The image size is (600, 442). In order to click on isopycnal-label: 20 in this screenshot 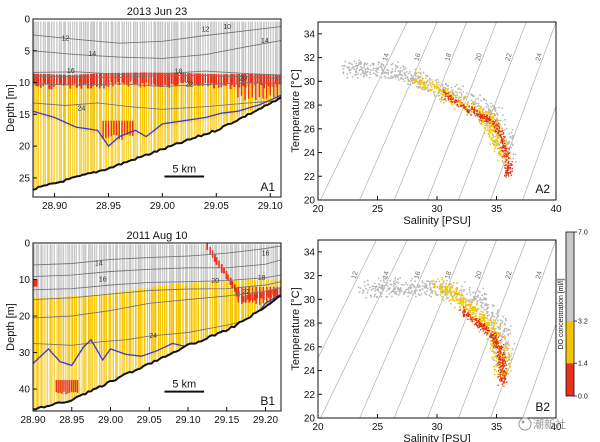, I will do `click(479, 274)`.